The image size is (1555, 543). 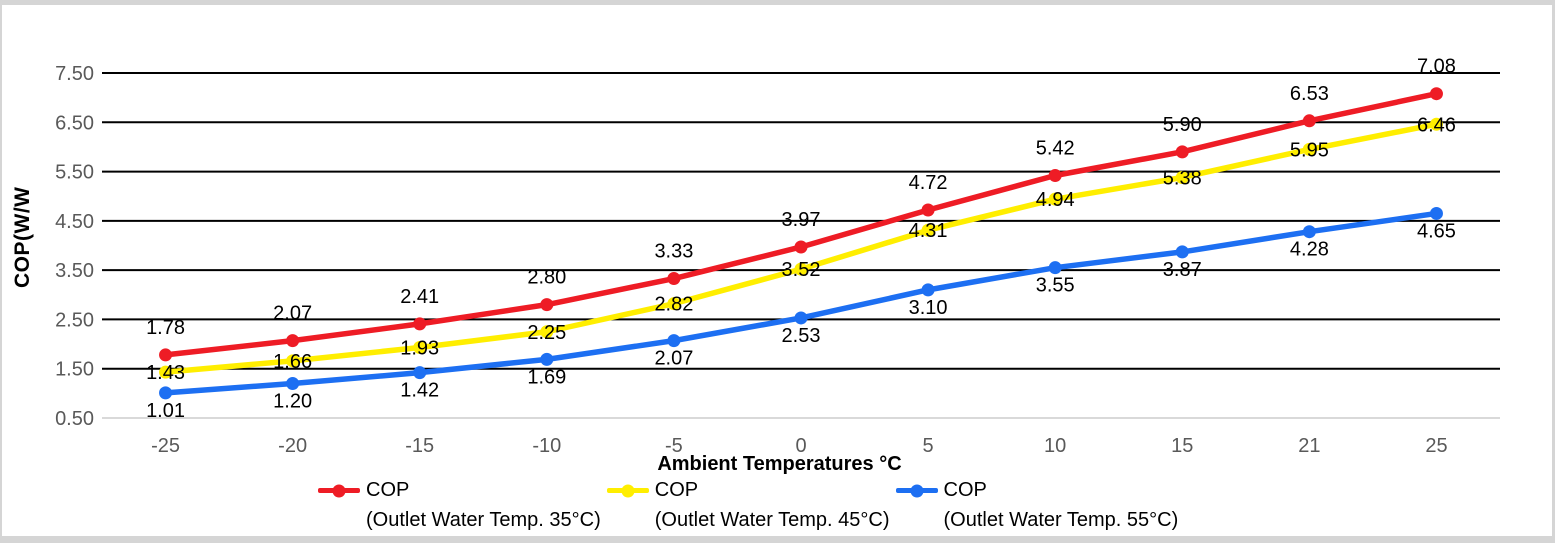 I want to click on data-label: 1.42, so click(x=419, y=391).